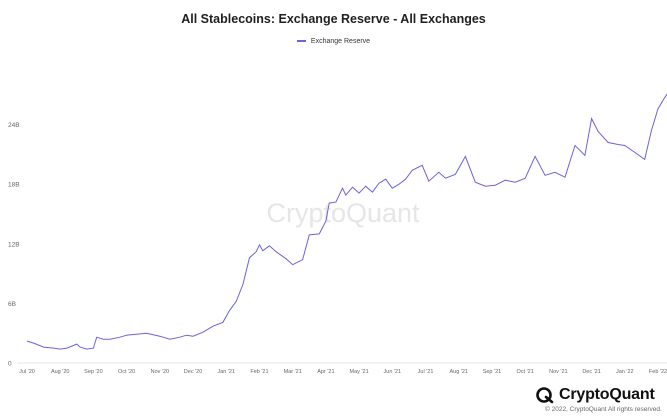  What do you see at coordinates (603, 409) in the screenshot?
I see `copyright-text: © 2022, CryptoQuant All rights reserved.` at bounding box center [603, 409].